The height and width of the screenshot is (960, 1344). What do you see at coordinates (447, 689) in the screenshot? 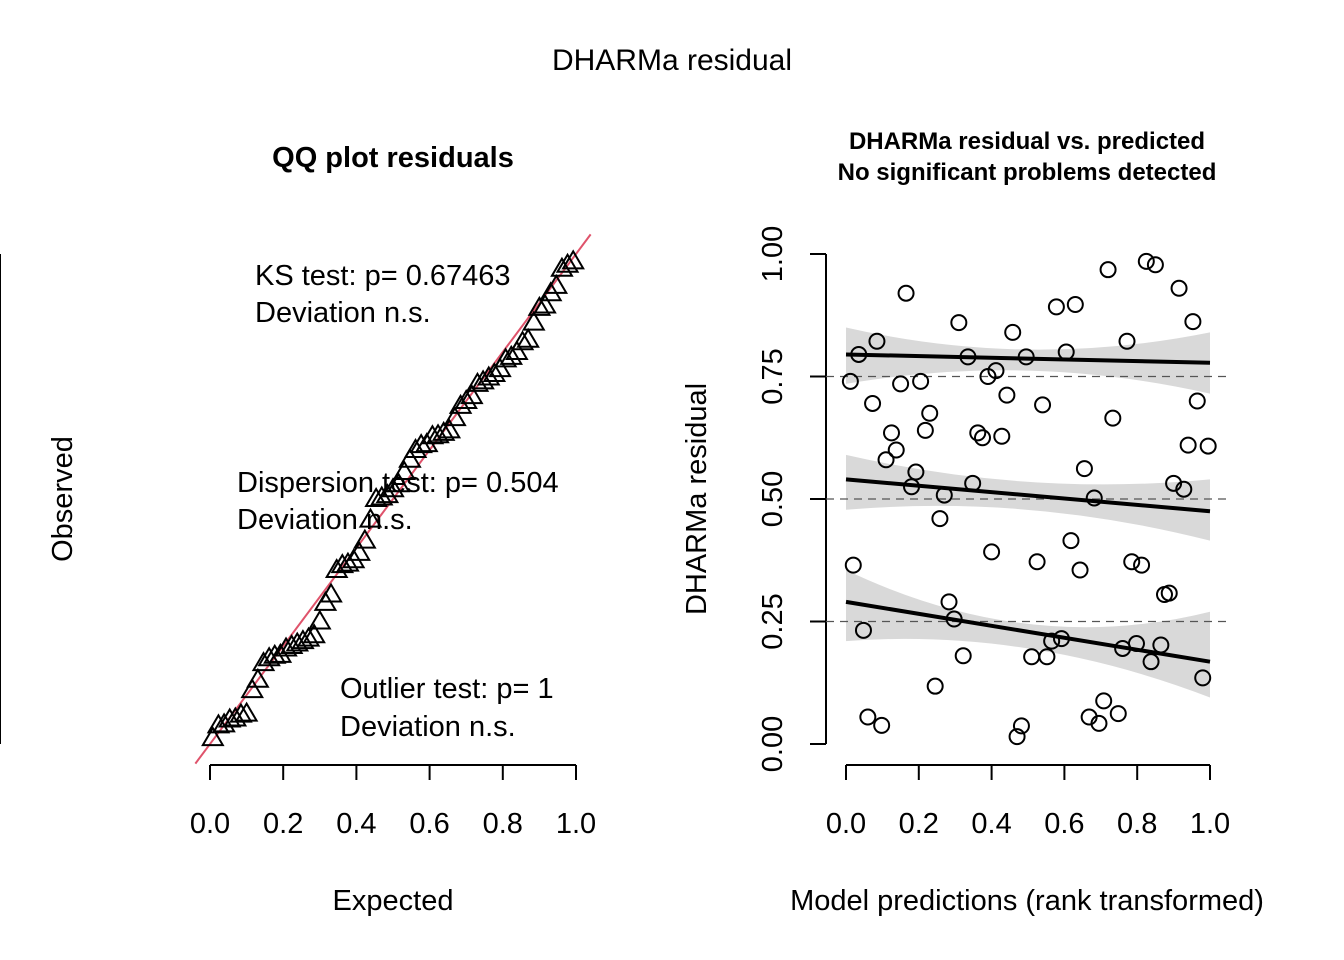
I see `outlier-test-annotation: Outlier test: p= 1` at bounding box center [447, 689].